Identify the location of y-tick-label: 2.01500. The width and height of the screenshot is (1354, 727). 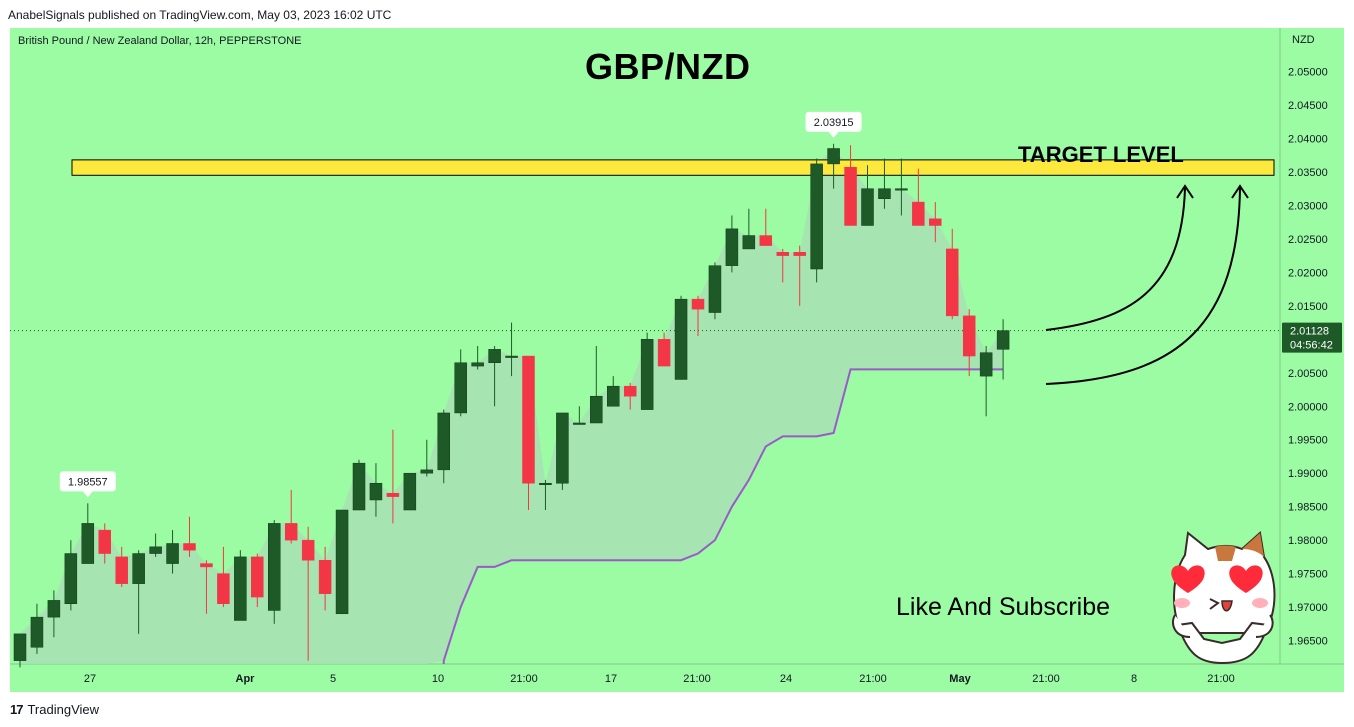
(1308, 307).